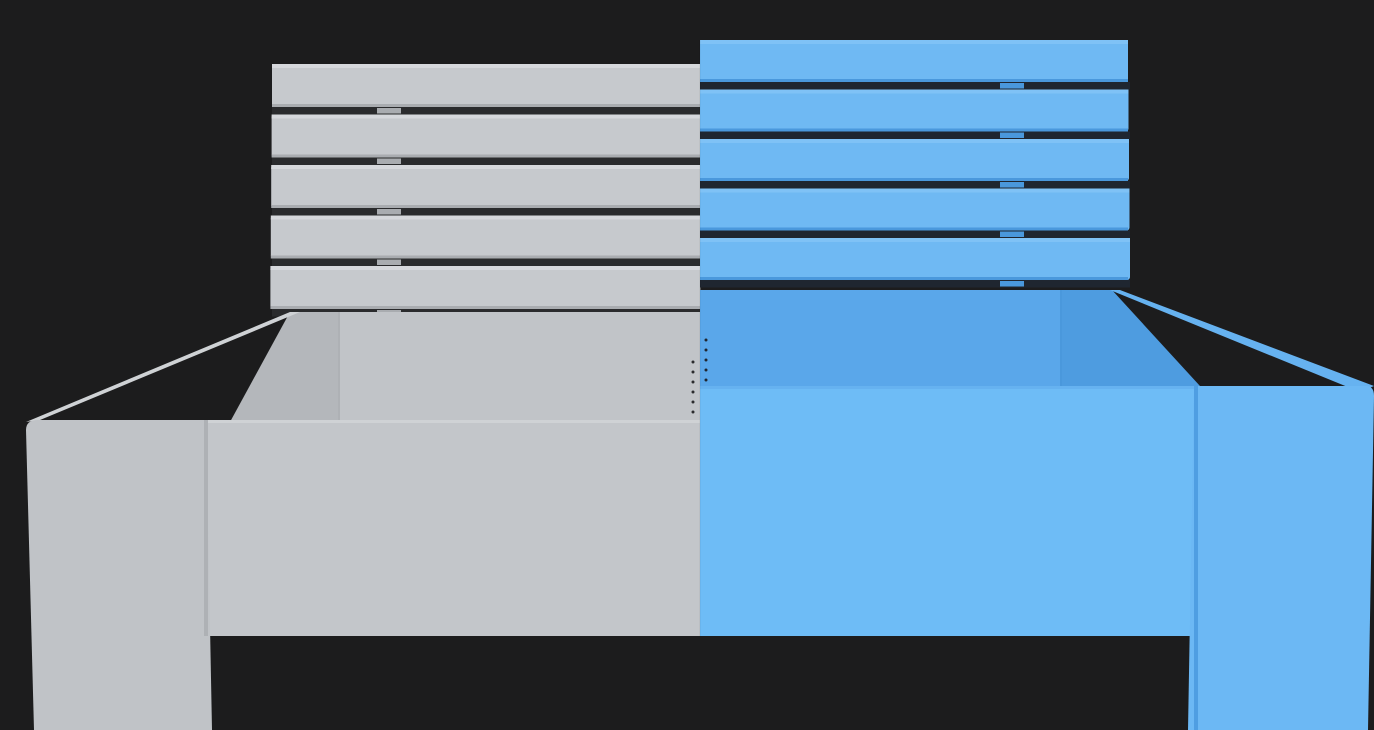 This screenshot has height=730, width=1374. What do you see at coordinates (1281, 558) in the screenshot?
I see `right-post-leg` at bounding box center [1281, 558].